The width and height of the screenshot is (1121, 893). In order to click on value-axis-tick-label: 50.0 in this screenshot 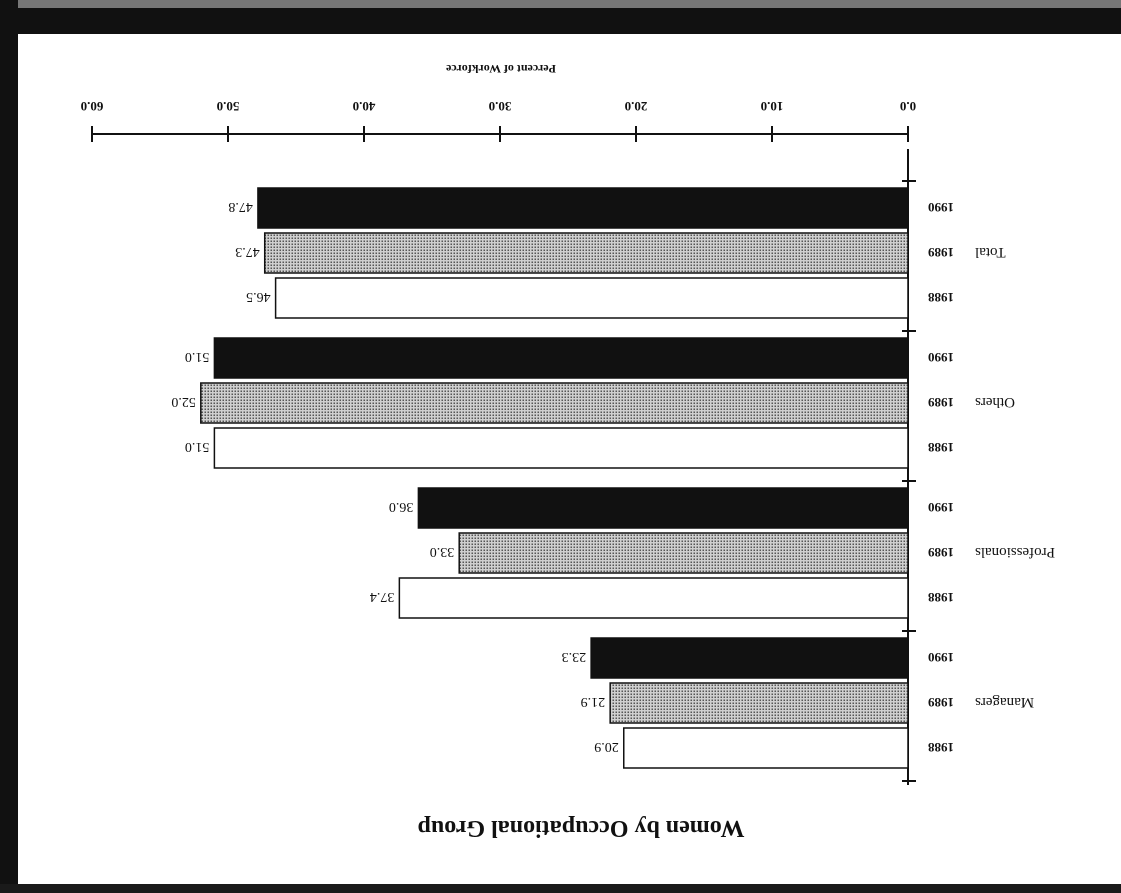, I will do `click(228, 106)`.